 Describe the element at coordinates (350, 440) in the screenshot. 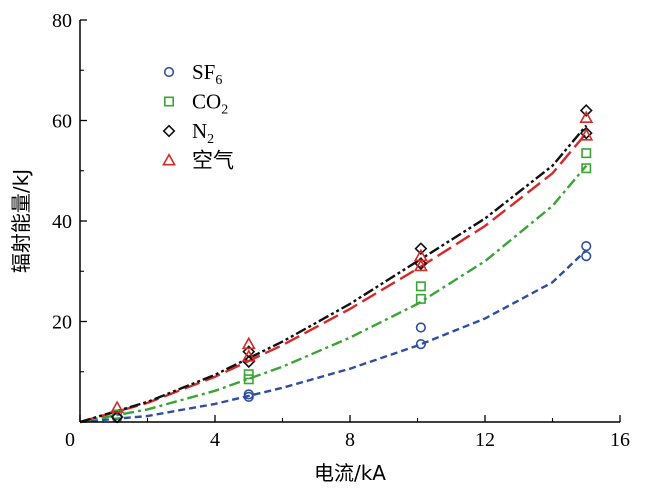

I see `x-tick-label: 8` at that location.